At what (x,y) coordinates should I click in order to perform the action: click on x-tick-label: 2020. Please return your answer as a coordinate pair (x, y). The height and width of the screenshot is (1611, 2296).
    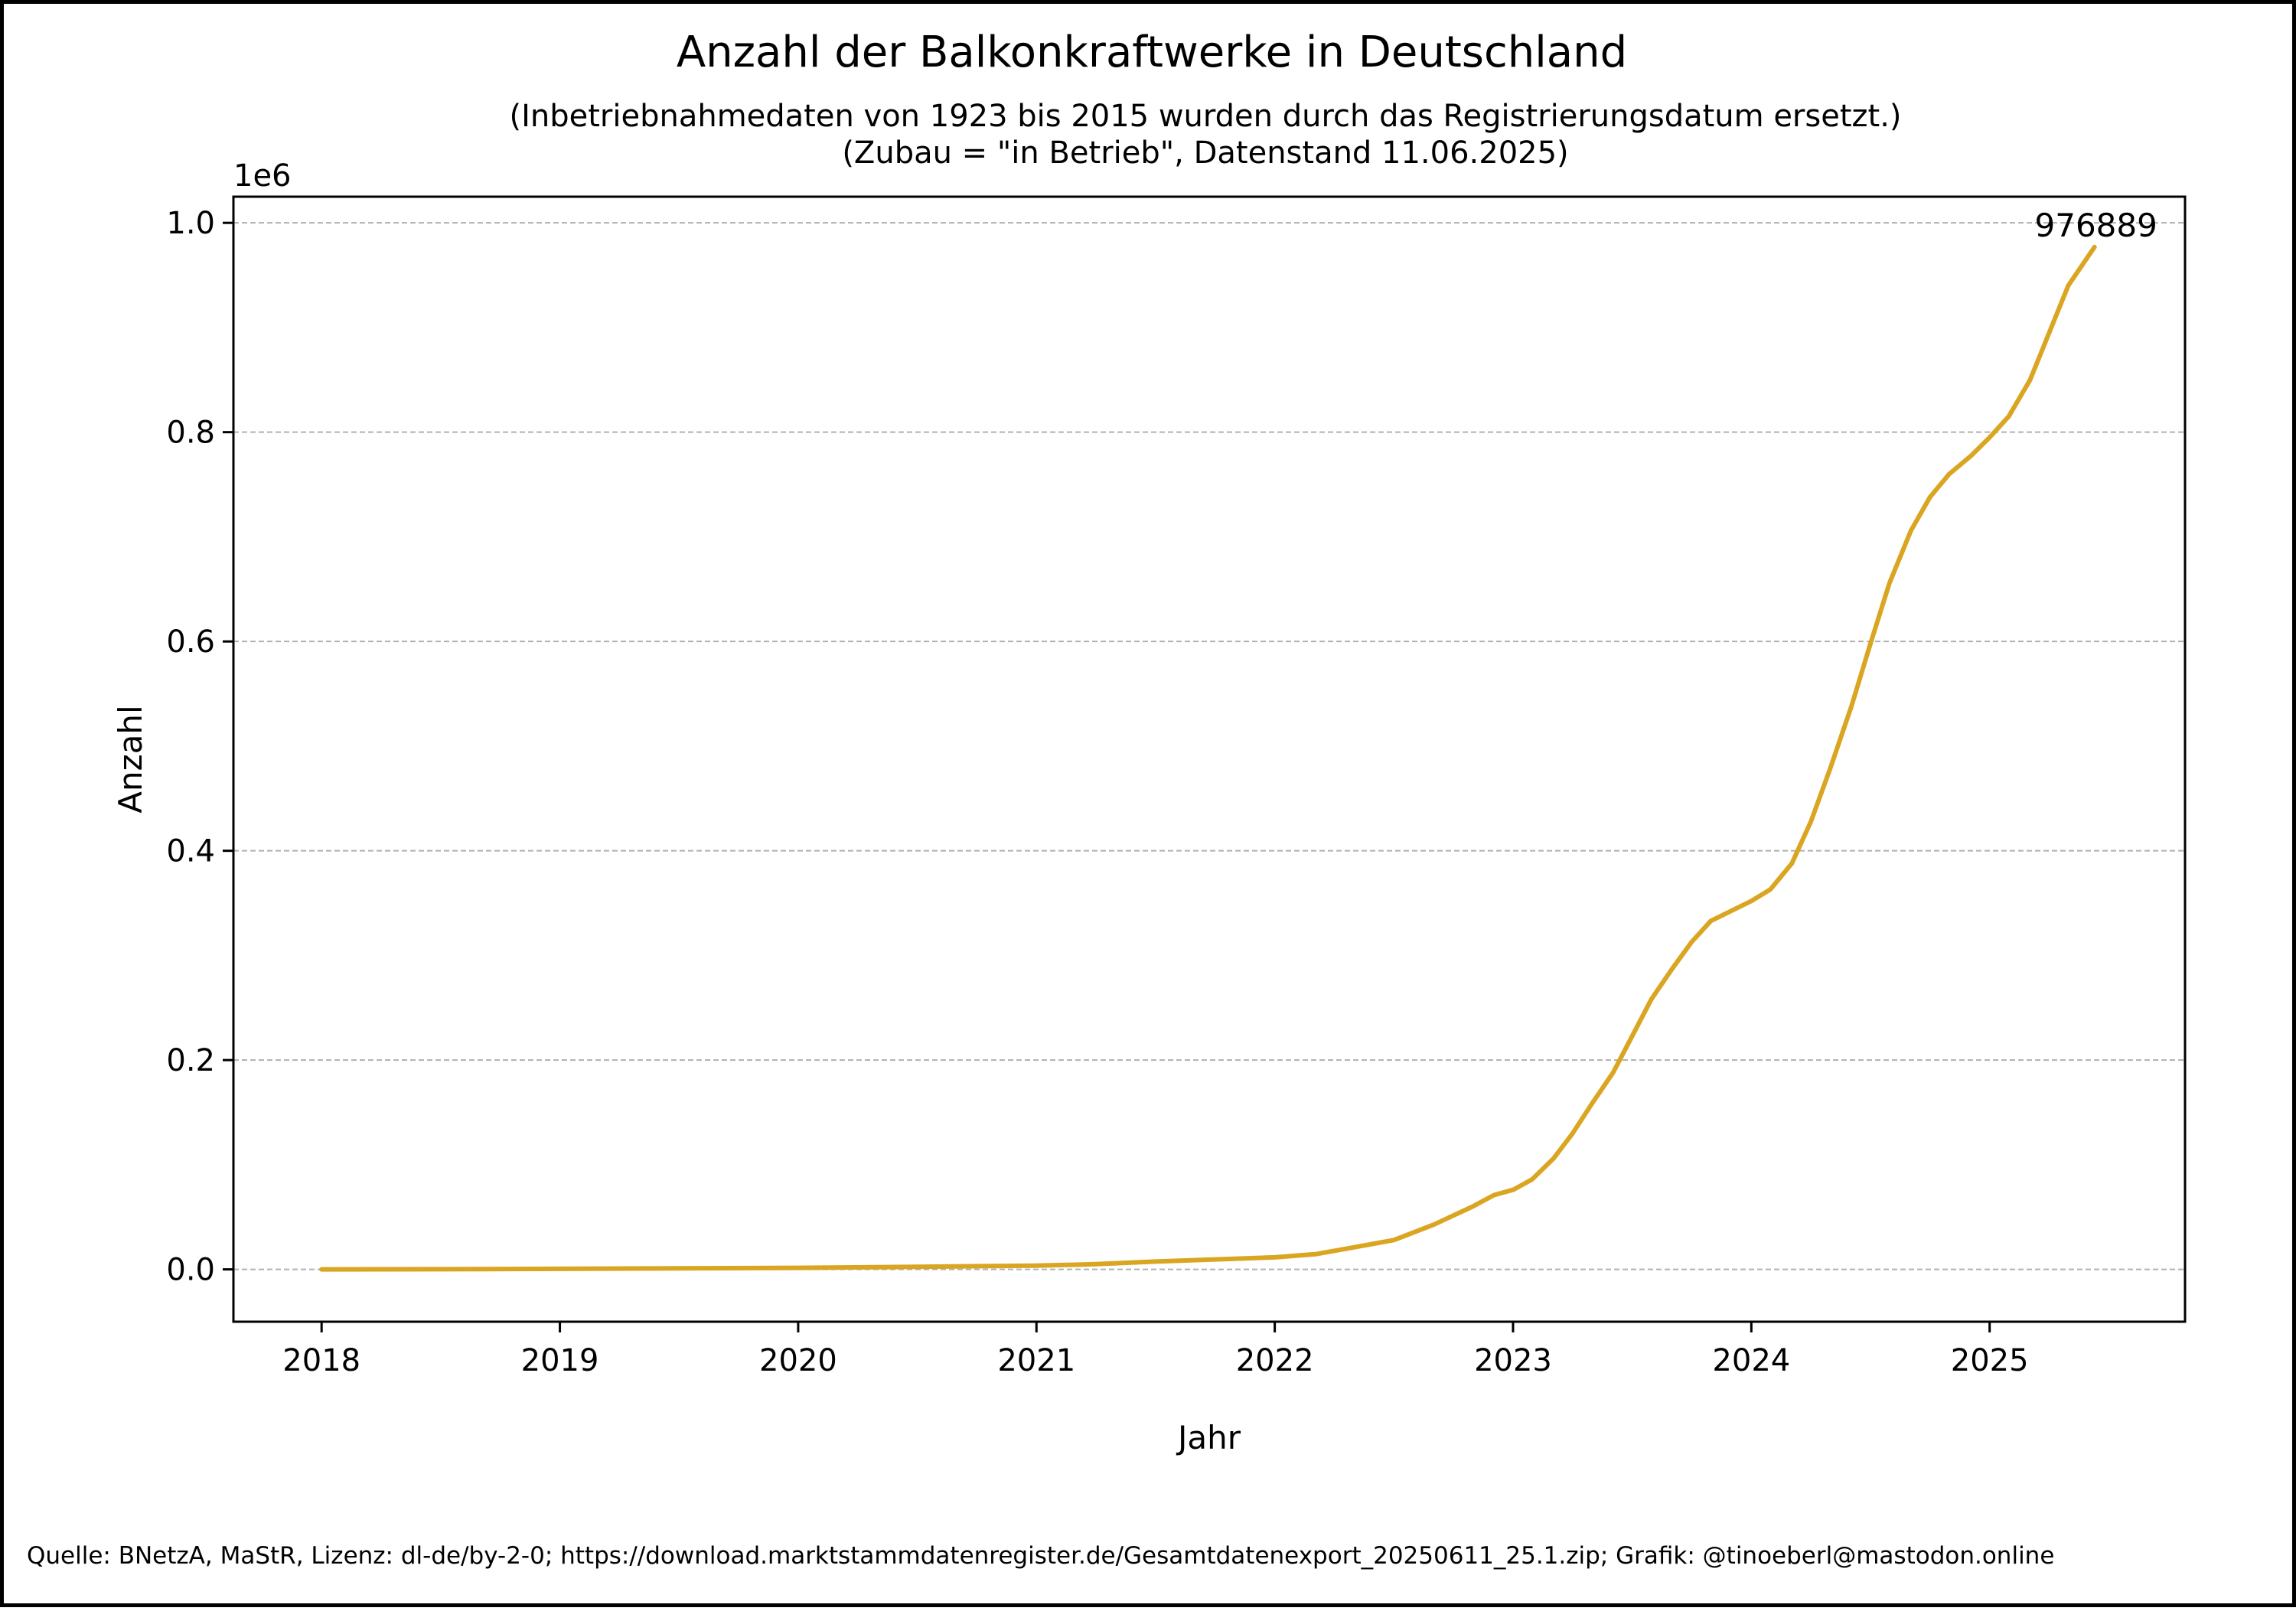
    Looking at the image, I should click on (798, 1360).